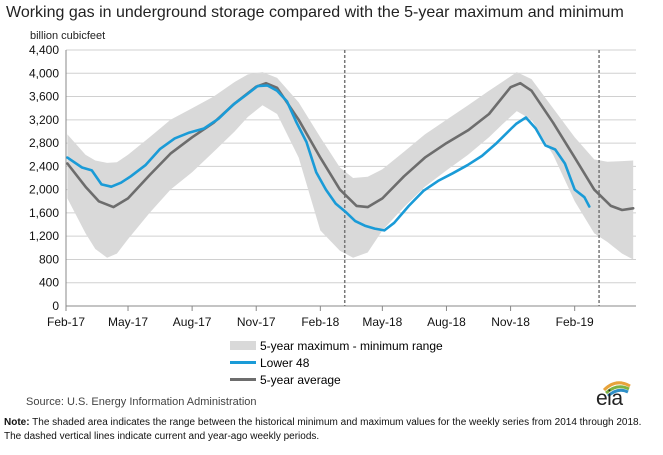 This screenshot has width=663, height=455. Describe the element at coordinates (128, 322) in the screenshot. I see `x-tick-label: May-17` at that location.